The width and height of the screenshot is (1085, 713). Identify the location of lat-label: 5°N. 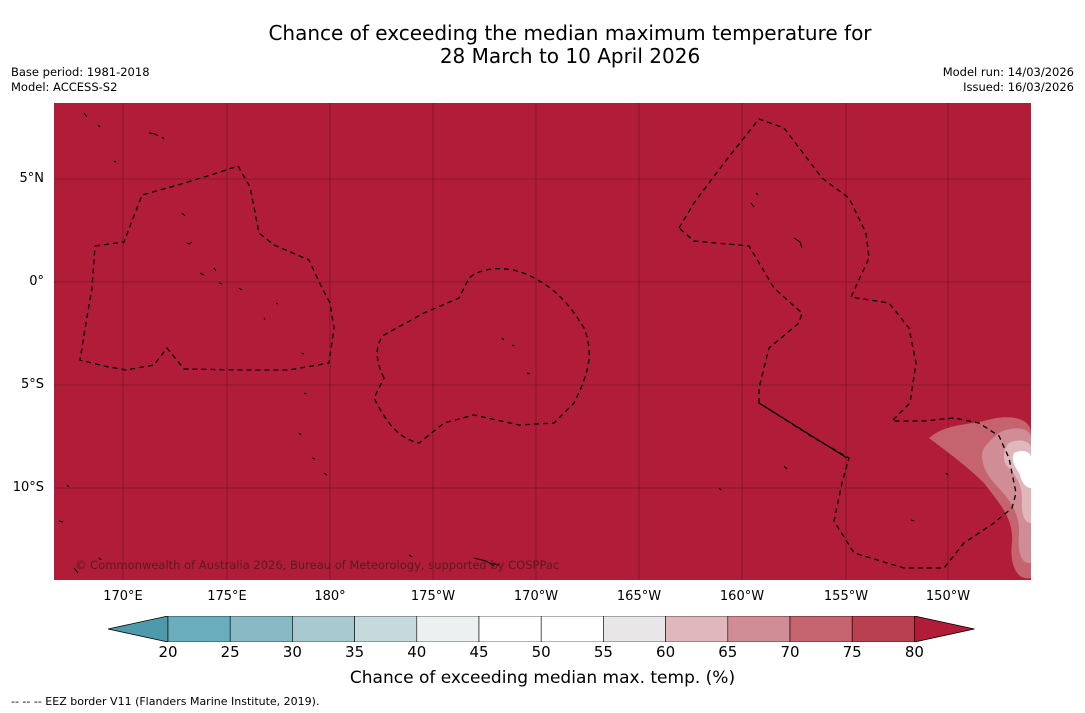
(32, 178).